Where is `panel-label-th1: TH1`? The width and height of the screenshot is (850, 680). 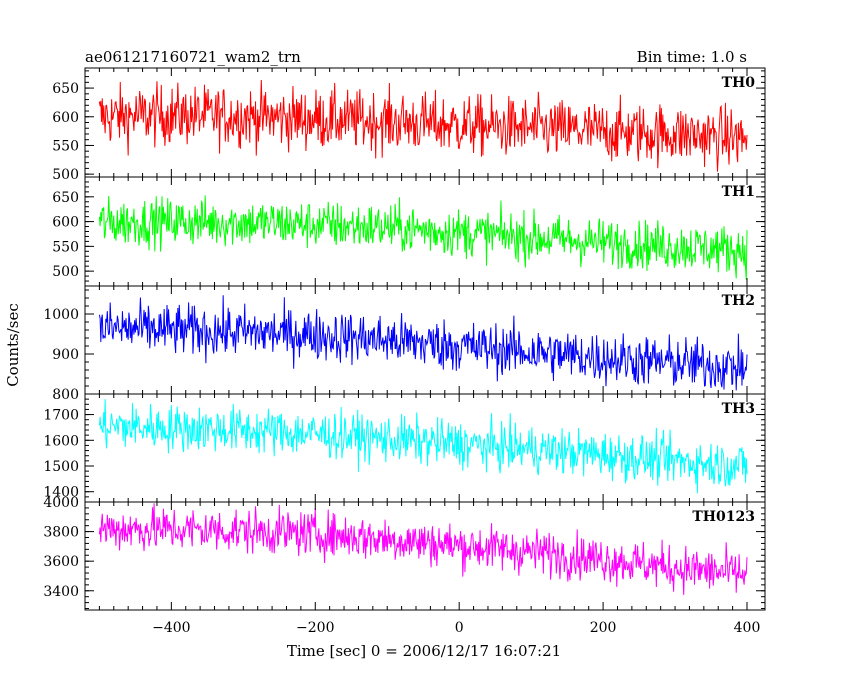
panel-label-th1: TH1 is located at coordinates (738, 192).